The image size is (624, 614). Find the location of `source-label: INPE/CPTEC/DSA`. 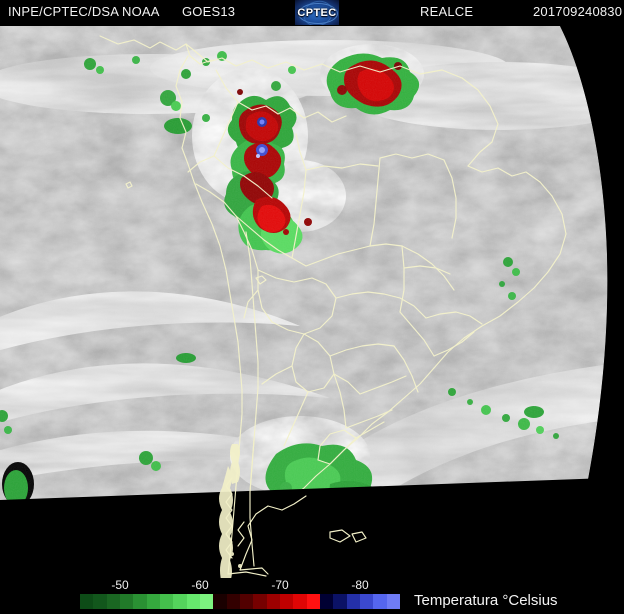

source-label: INPE/CPTEC/DSA is located at coordinates (64, 11).